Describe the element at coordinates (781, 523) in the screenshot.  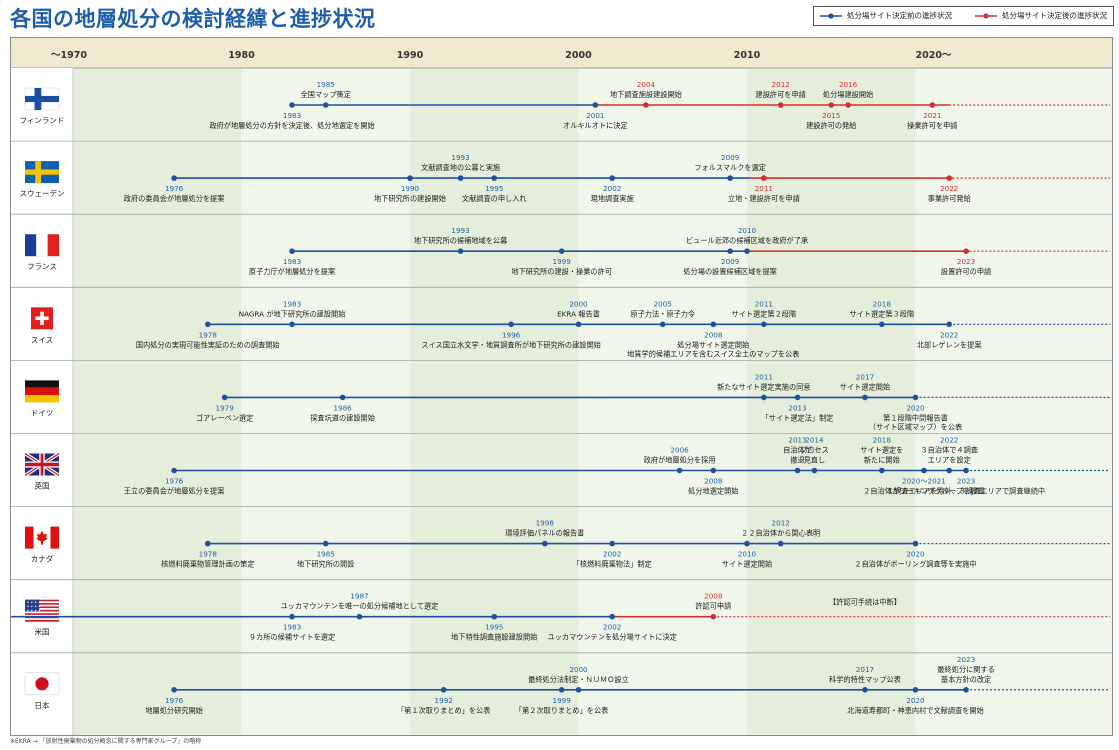
I see `ca-event-1-year: 2012` at that location.